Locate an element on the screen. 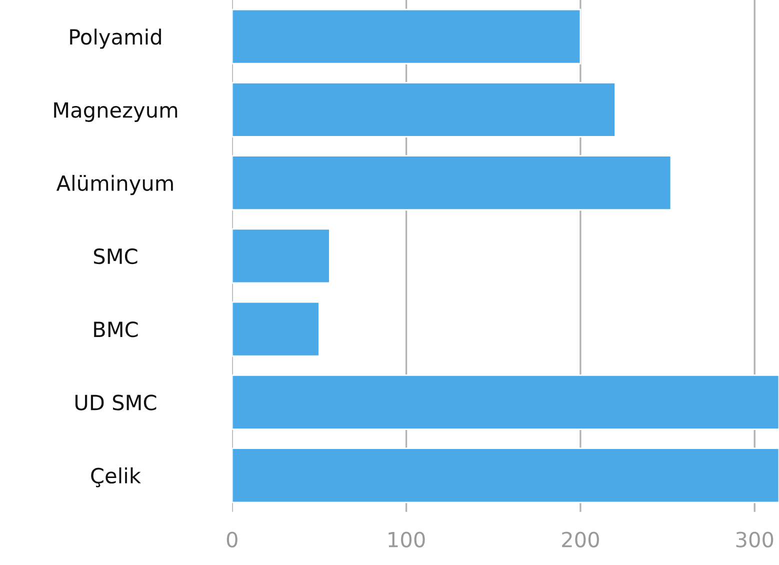 This screenshot has height=565, width=779. x-tick-label: 100 is located at coordinates (406, 540).